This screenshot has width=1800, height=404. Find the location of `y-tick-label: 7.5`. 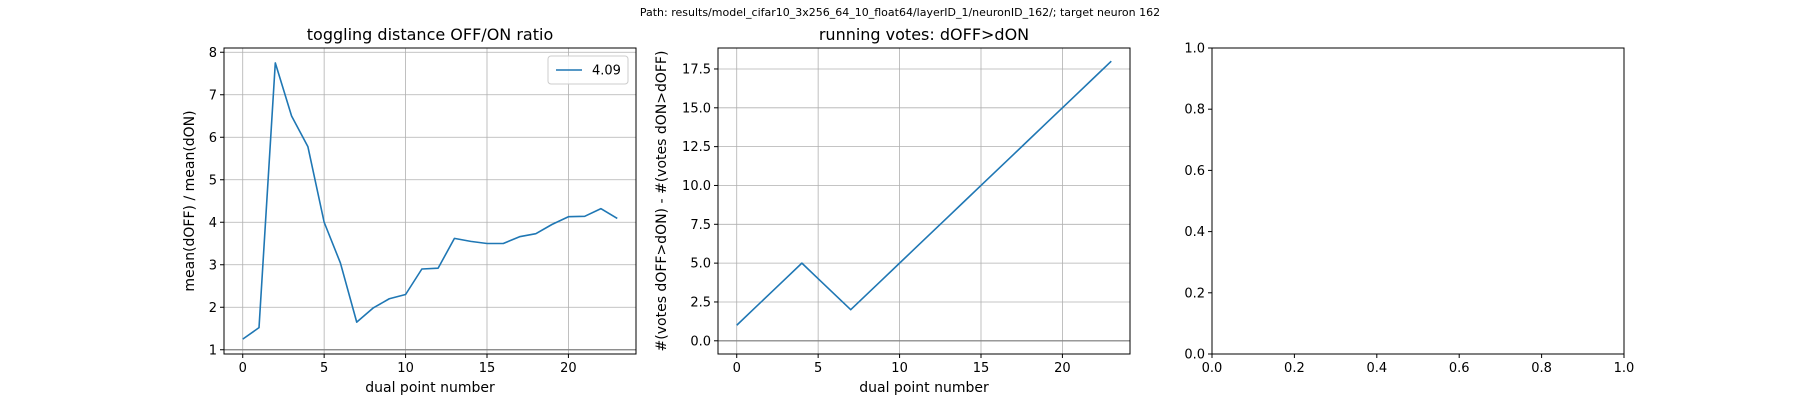

y-tick-label: 7.5 is located at coordinates (700, 225).